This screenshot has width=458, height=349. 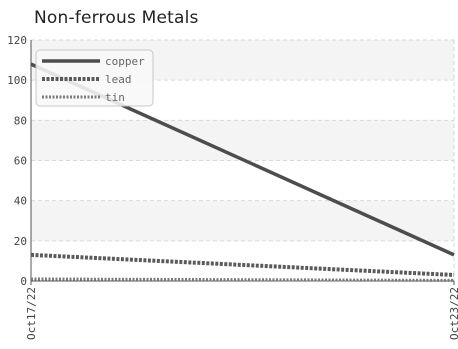 What do you see at coordinates (116, 18) in the screenshot?
I see `chart-title: Non-ferrous Metals` at bounding box center [116, 18].